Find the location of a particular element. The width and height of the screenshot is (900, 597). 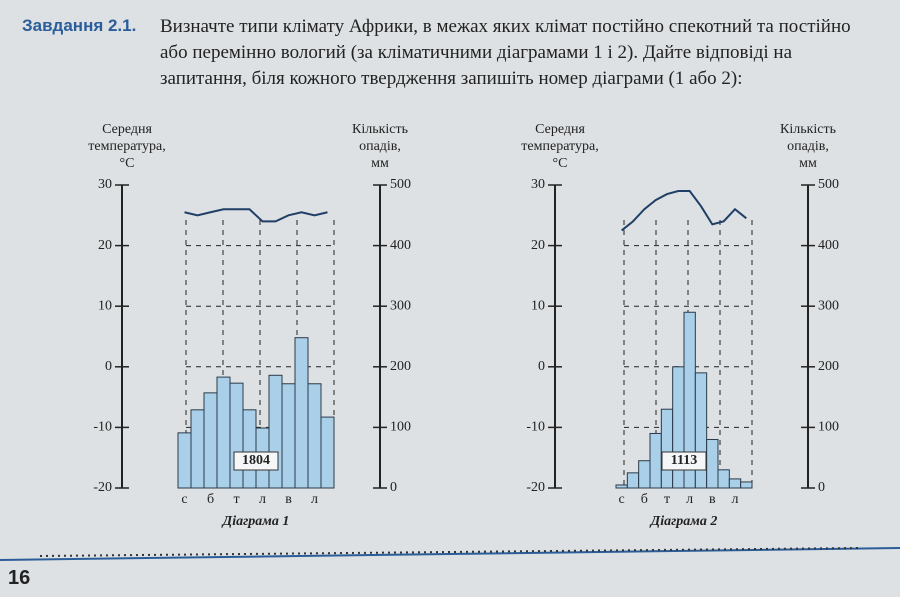

page-rule is located at coordinates (450, 554).